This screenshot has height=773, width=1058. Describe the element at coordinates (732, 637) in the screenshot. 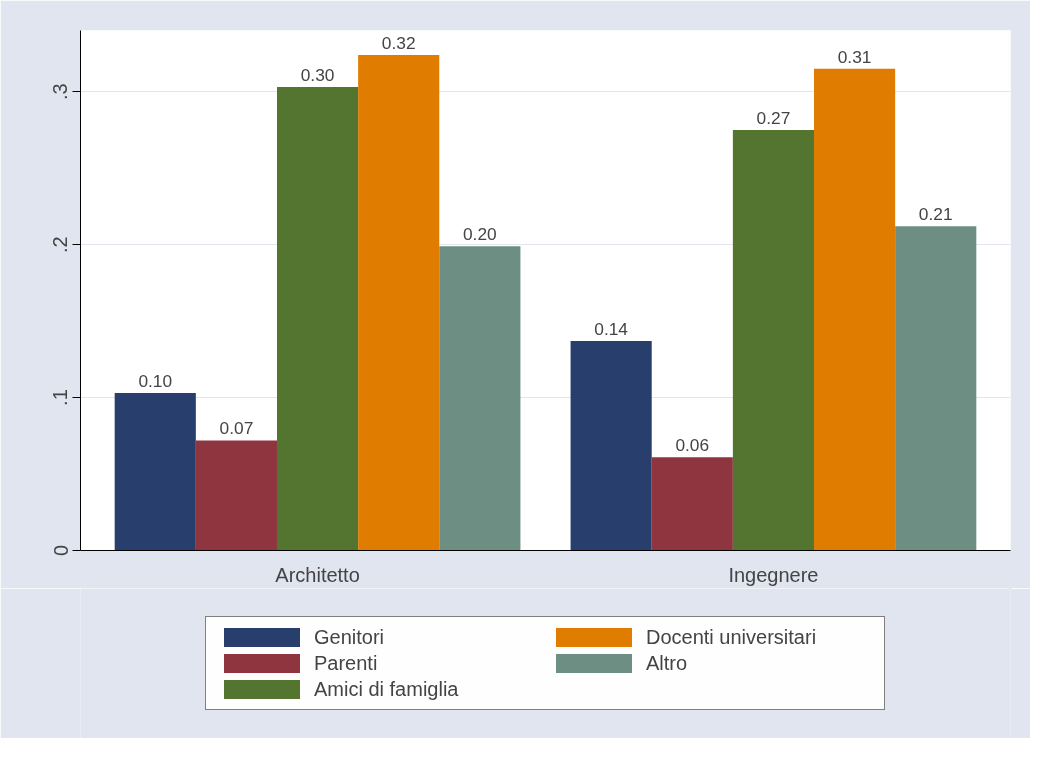

I see `legend-label: Docenti universitari` at that location.